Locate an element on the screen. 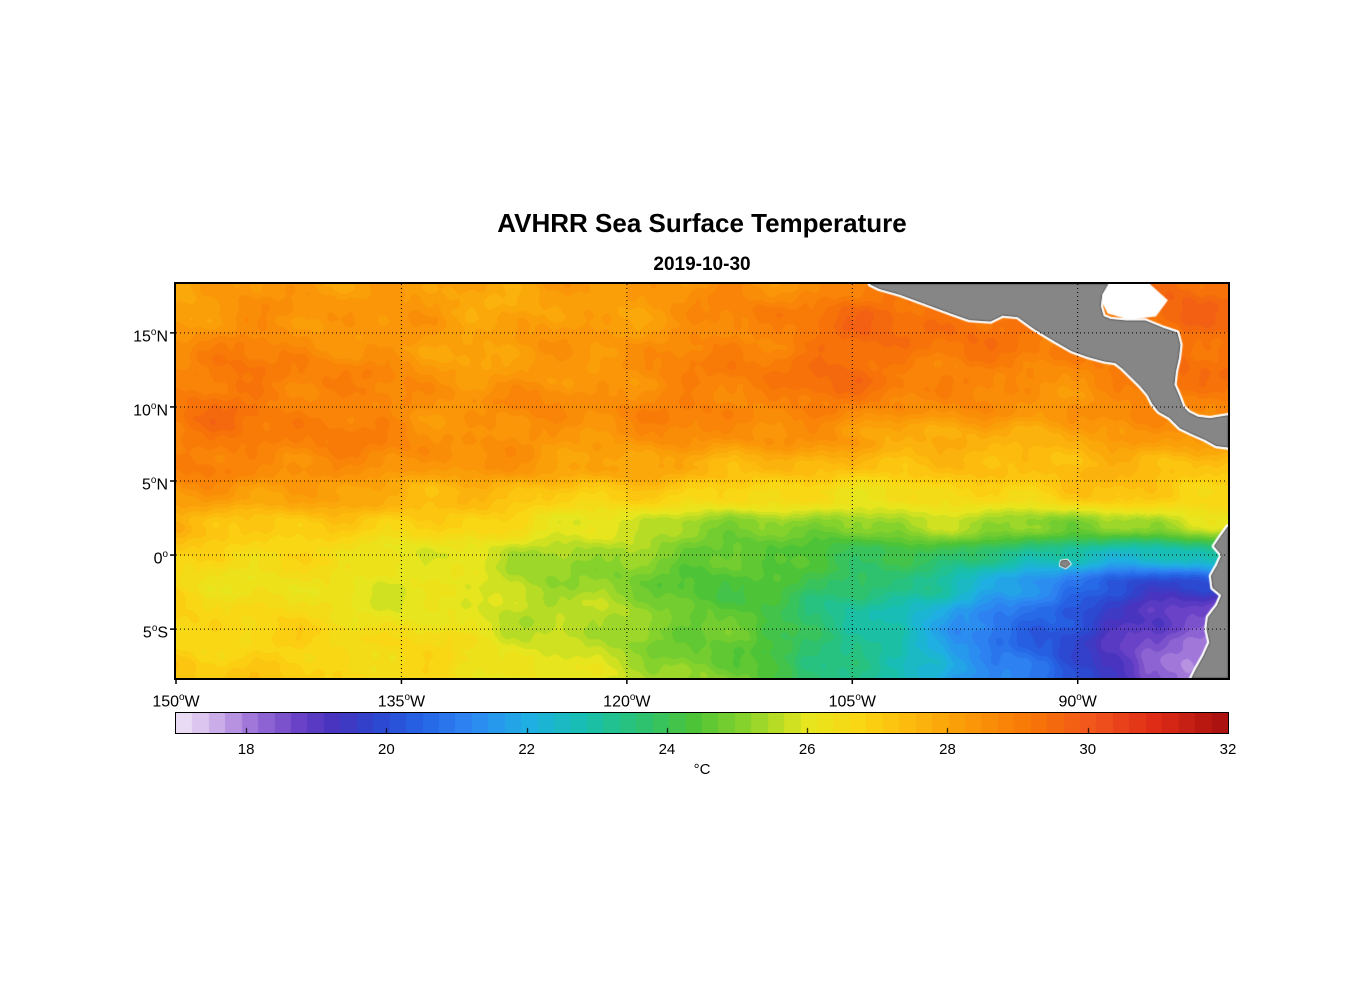 The height and width of the screenshot is (1000, 1356). chart-date: 2019-10-30 is located at coordinates (702, 264).